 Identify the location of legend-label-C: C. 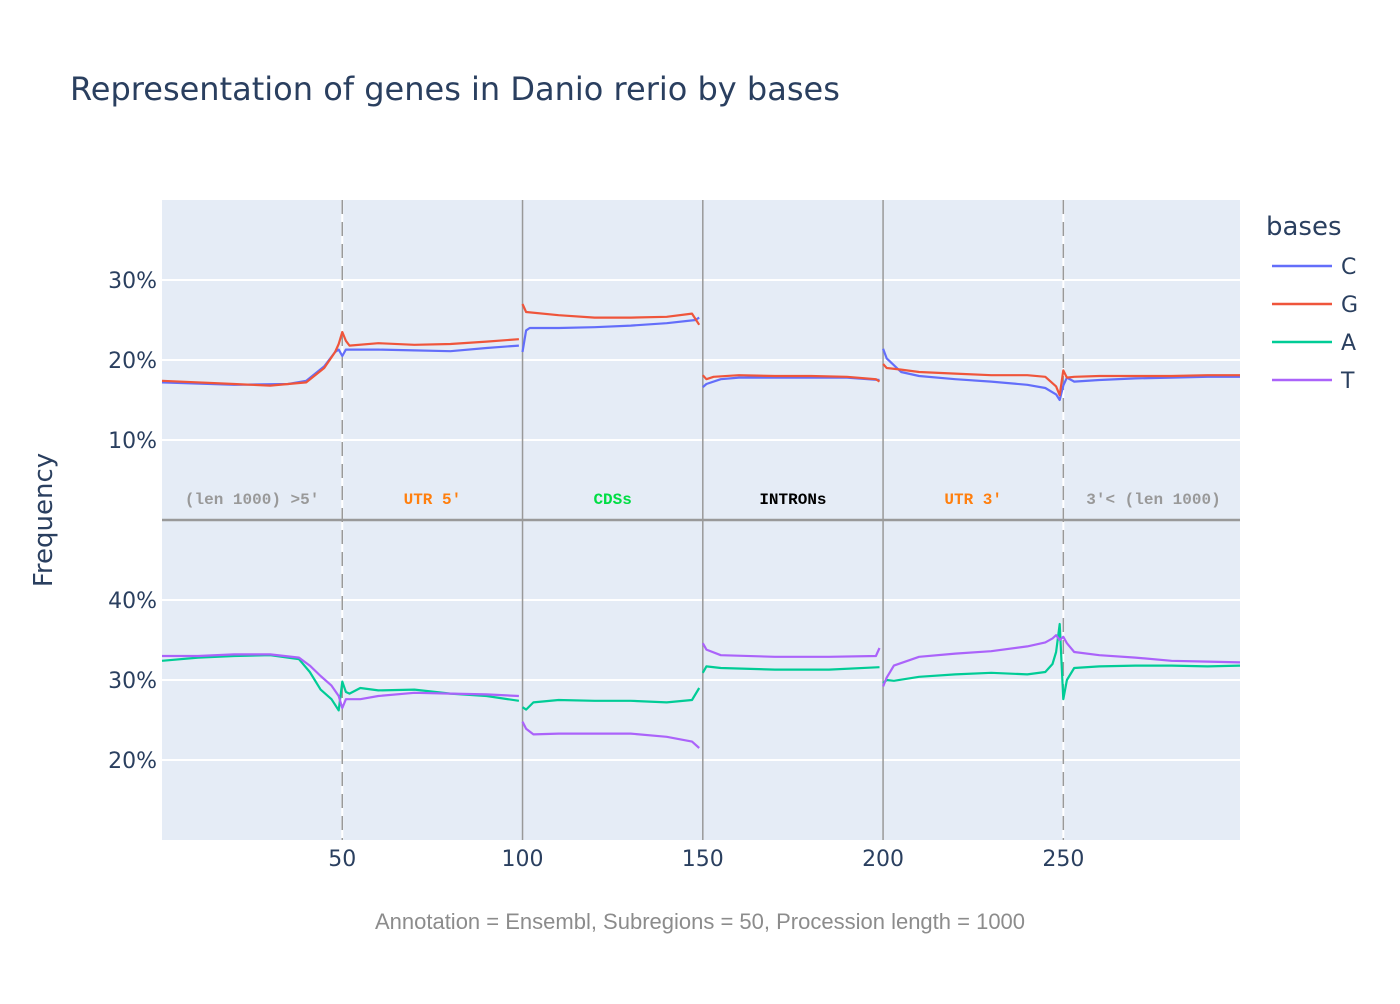
(1348, 267).